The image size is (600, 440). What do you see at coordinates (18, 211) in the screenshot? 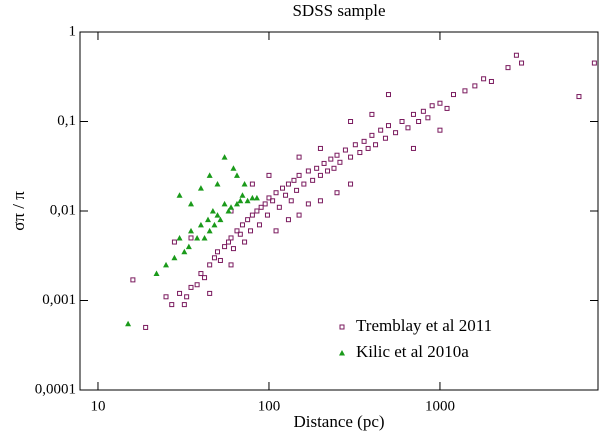
I see `y-axis-label: σπ / π` at bounding box center [18, 211].